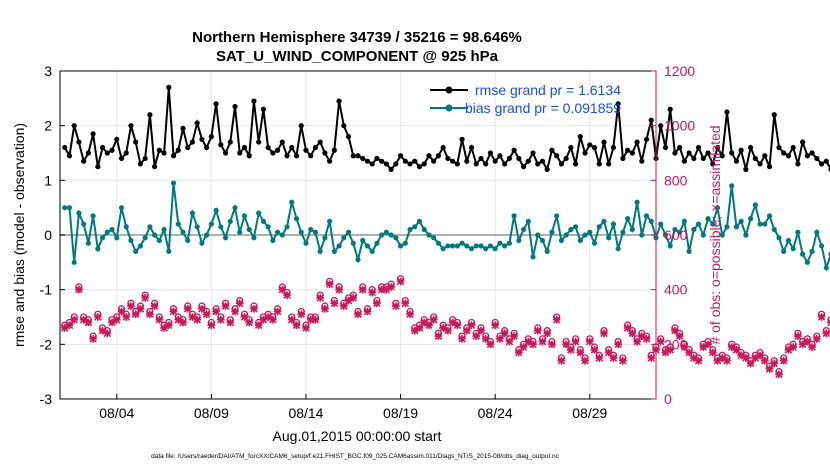 This screenshot has width=830, height=470. Describe the element at coordinates (668, 399) in the screenshot. I see `y-right-tick-label-0: 0` at that location.